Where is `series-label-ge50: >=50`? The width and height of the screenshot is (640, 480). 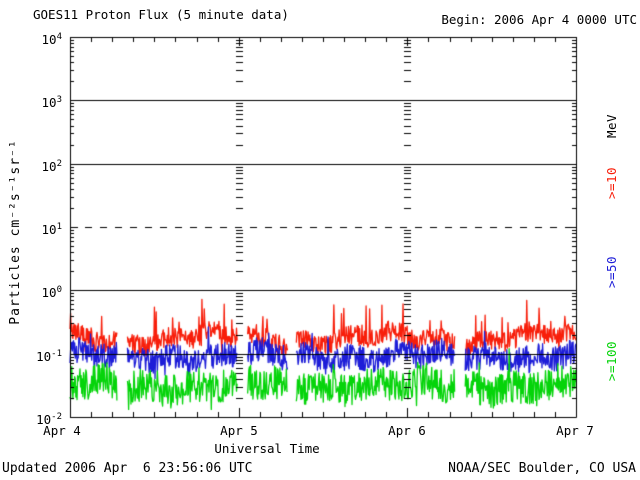 series-label-ge50: >=50 is located at coordinates (611, 272).